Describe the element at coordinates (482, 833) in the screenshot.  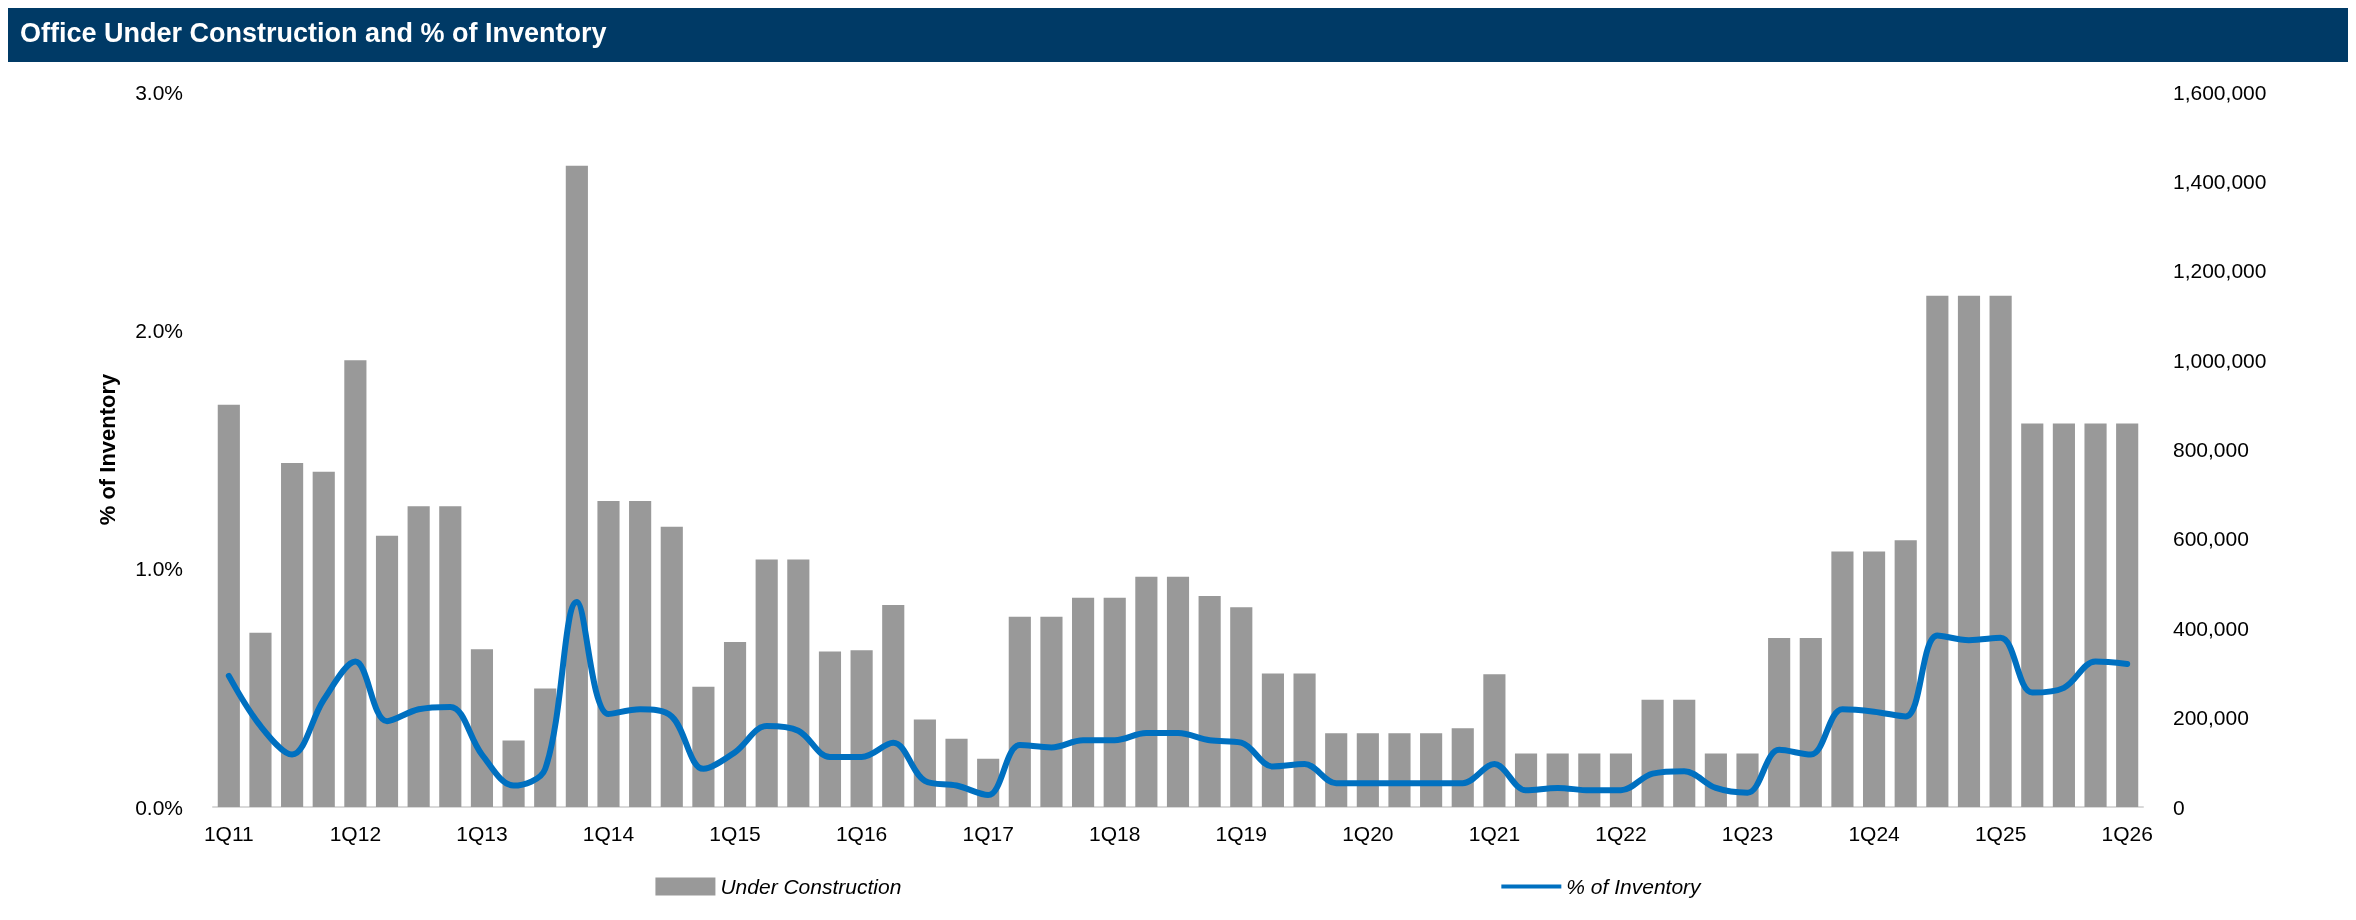
I see `x-tick-label: 1Q13` at that location.